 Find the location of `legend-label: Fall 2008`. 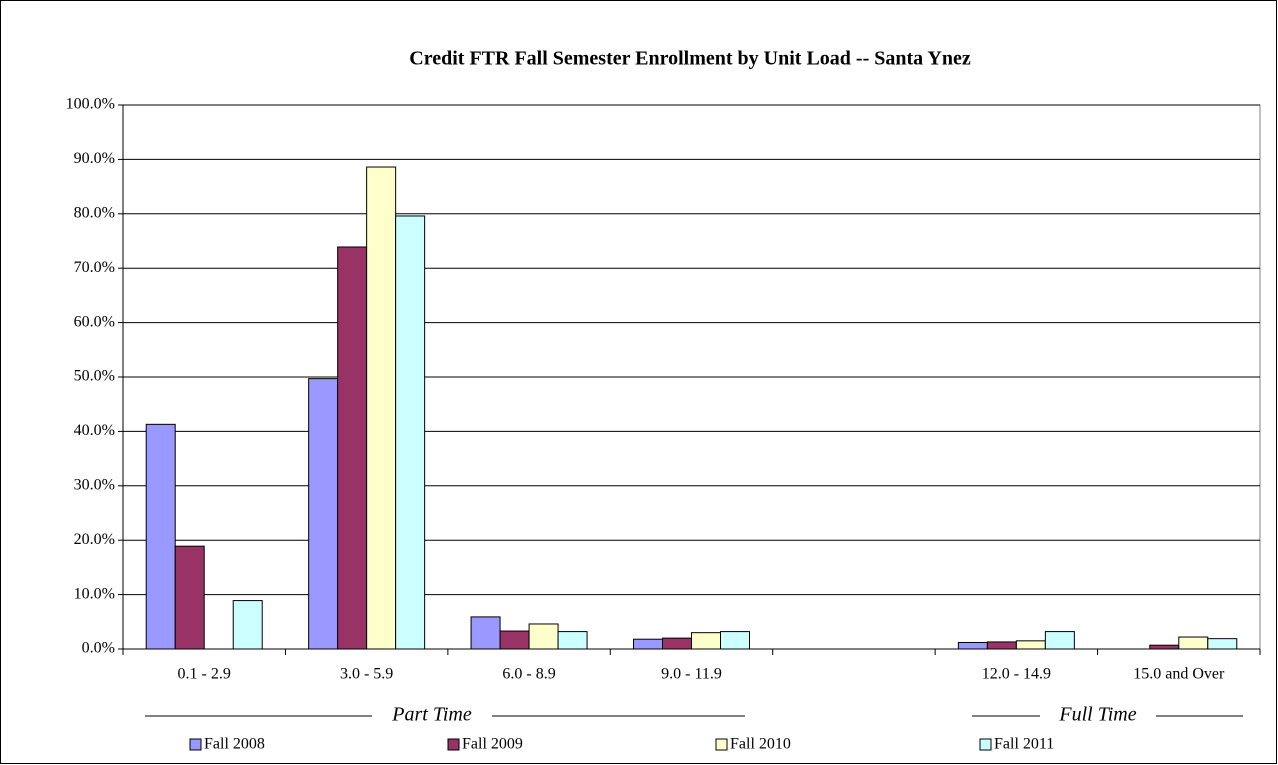

legend-label: Fall 2008 is located at coordinates (234, 744).